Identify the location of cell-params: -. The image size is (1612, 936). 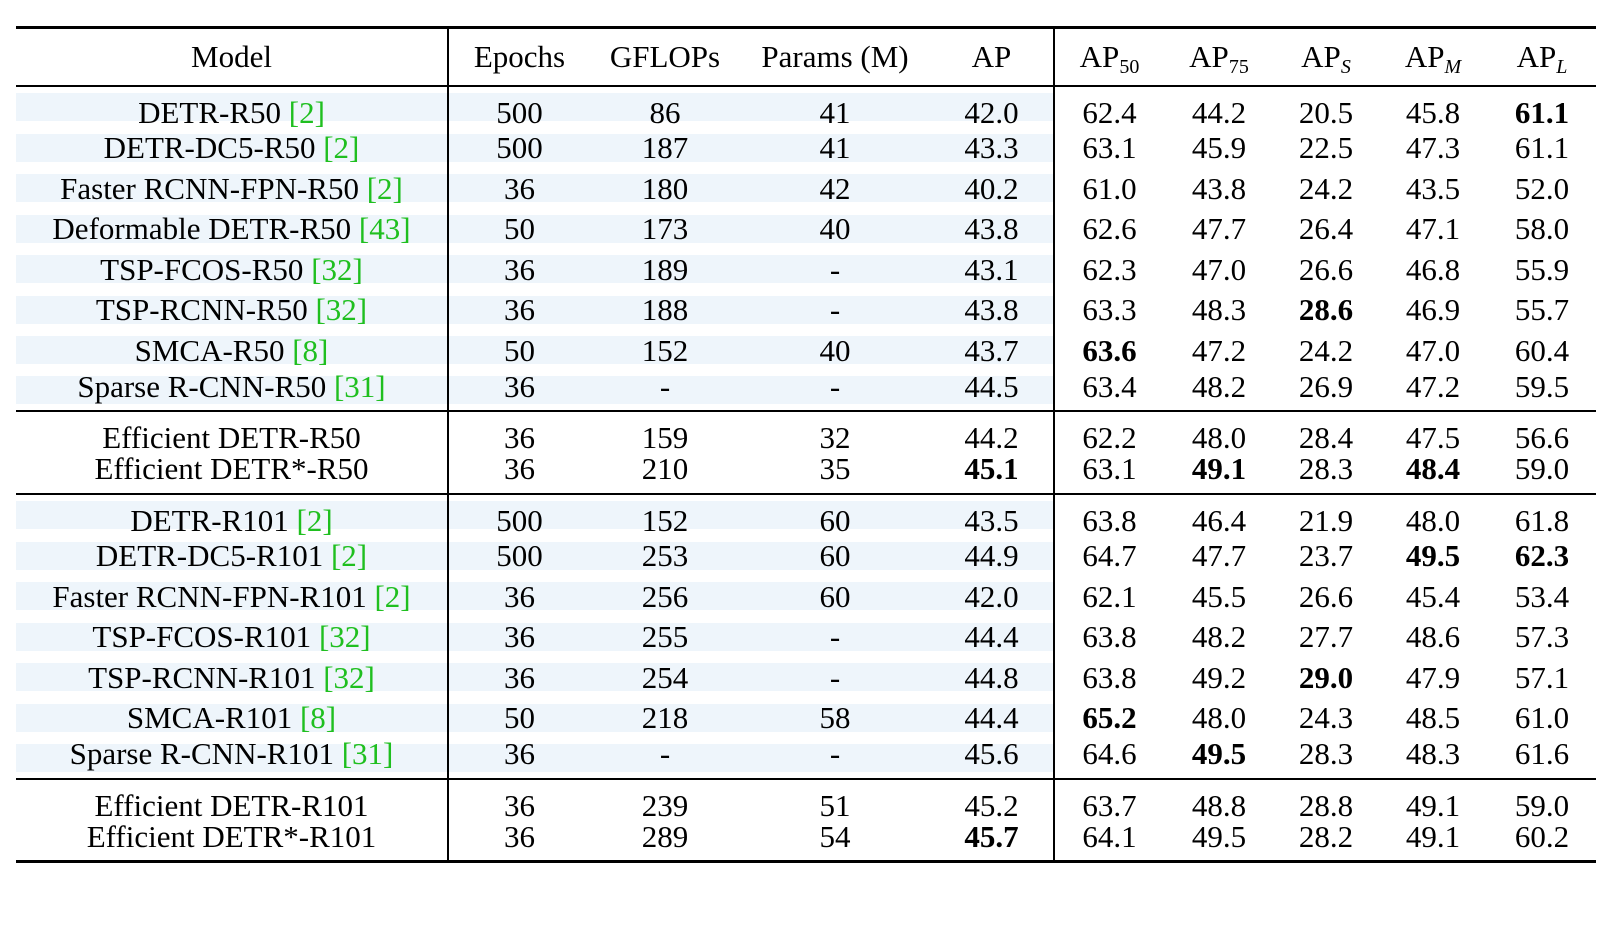
(835, 758).